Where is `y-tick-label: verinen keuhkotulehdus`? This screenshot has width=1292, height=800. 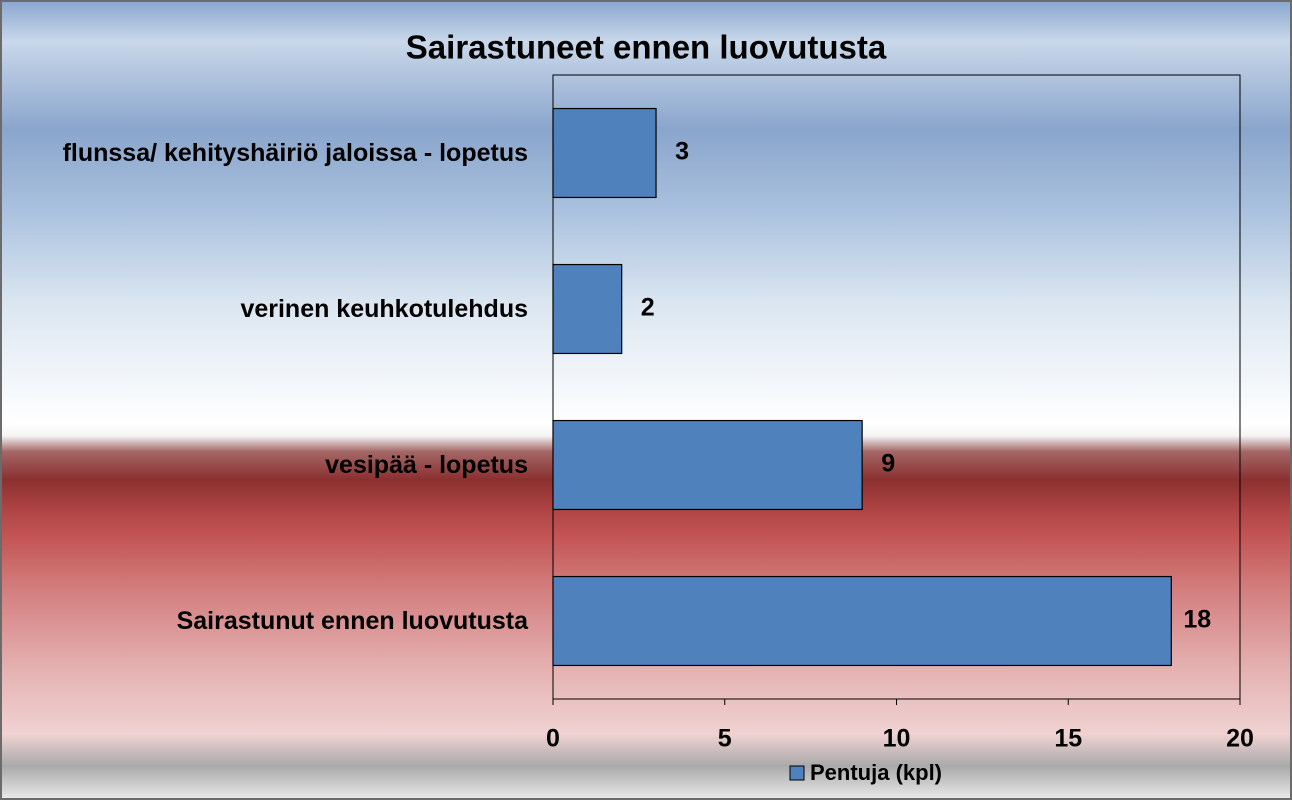
y-tick-label: verinen keuhkotulehdus is located at coordinates (384, 309).